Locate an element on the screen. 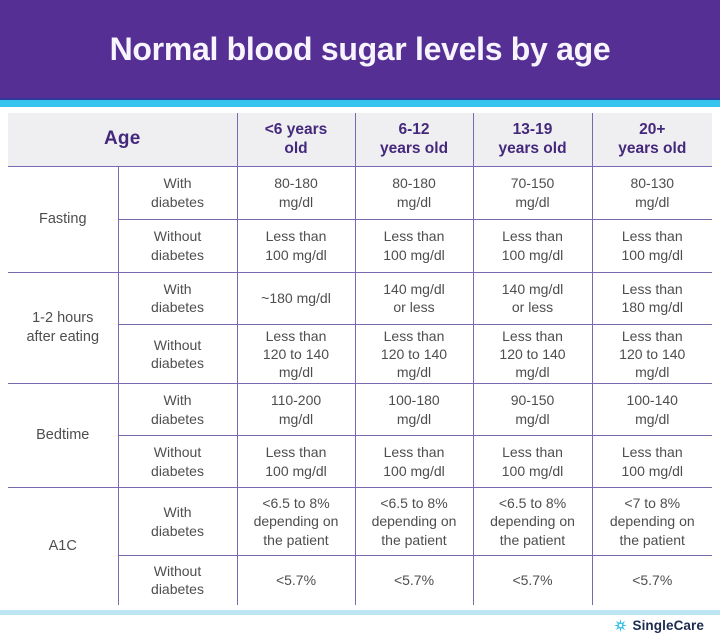 Image resolution: width=720 pixels, height=636 pixels. col-header-20-plus: 20+ years old is located at coordinates (652, 140).